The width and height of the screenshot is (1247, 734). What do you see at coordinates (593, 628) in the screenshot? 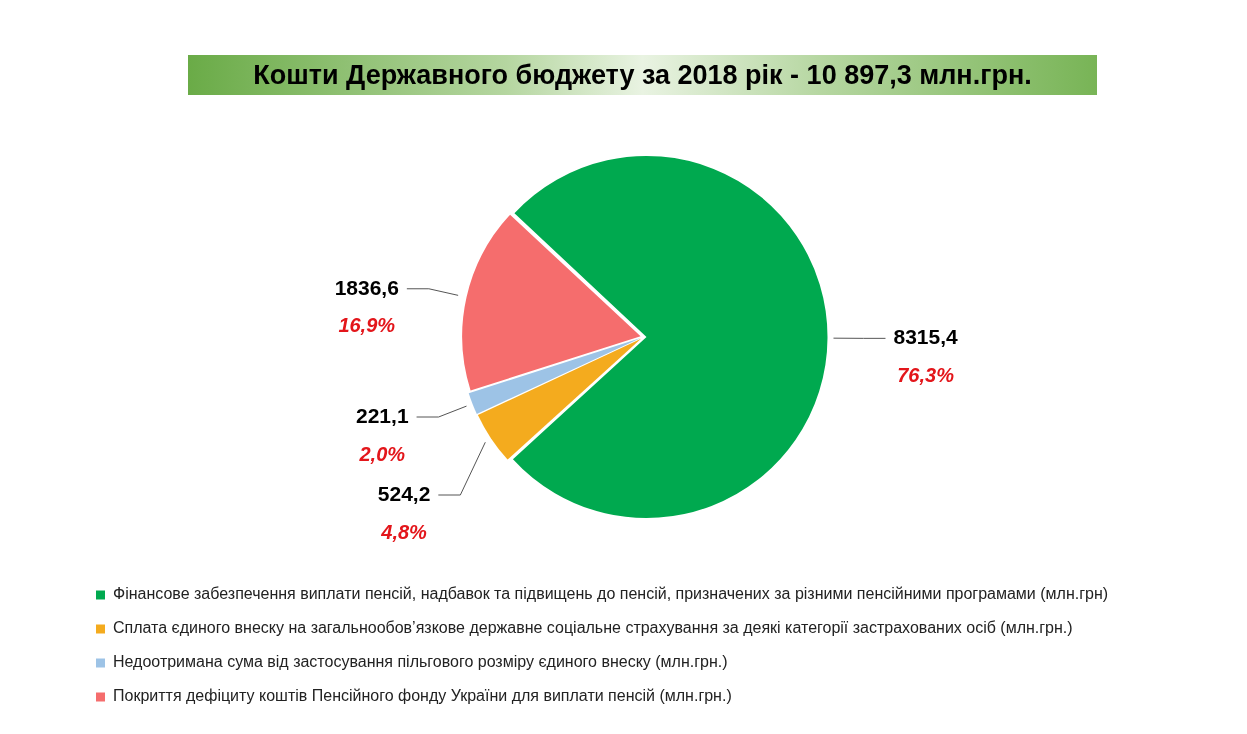
I see `legend-label: Сплата єдиного внеску на загальнообов’язкове державне соціальне страхування за деякі категорії застрахованих осіб (млн.грн.)` at bounding box center [593, 628].